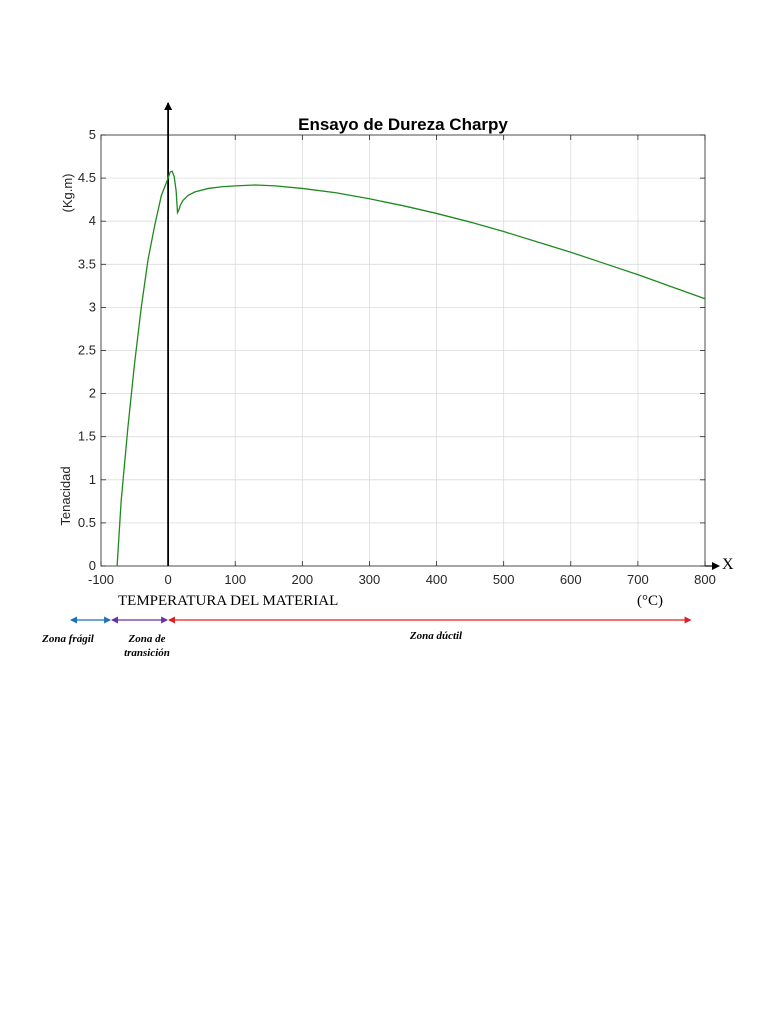 The height and width of the screenshot is (1024, 768). What do you see at coordinates (235, 579) in the screenshot?
I see `x-tick-label: 100` at bounding box center [235, 579].